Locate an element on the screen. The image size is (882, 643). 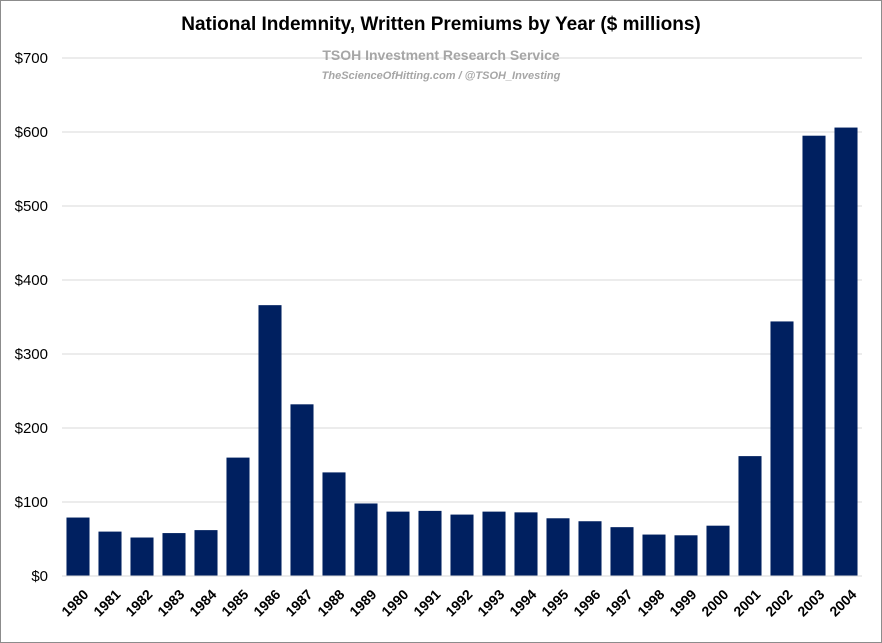
bar-1985 is located at coordinates (238, 516).